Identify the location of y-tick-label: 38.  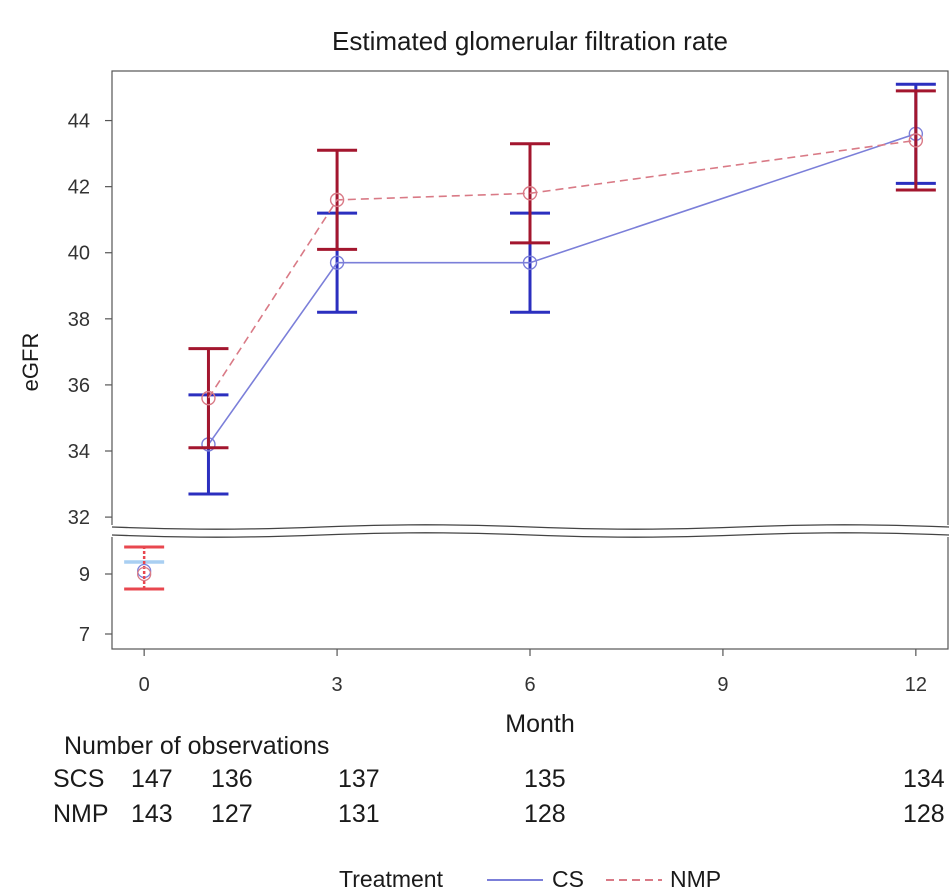
(79, 320).